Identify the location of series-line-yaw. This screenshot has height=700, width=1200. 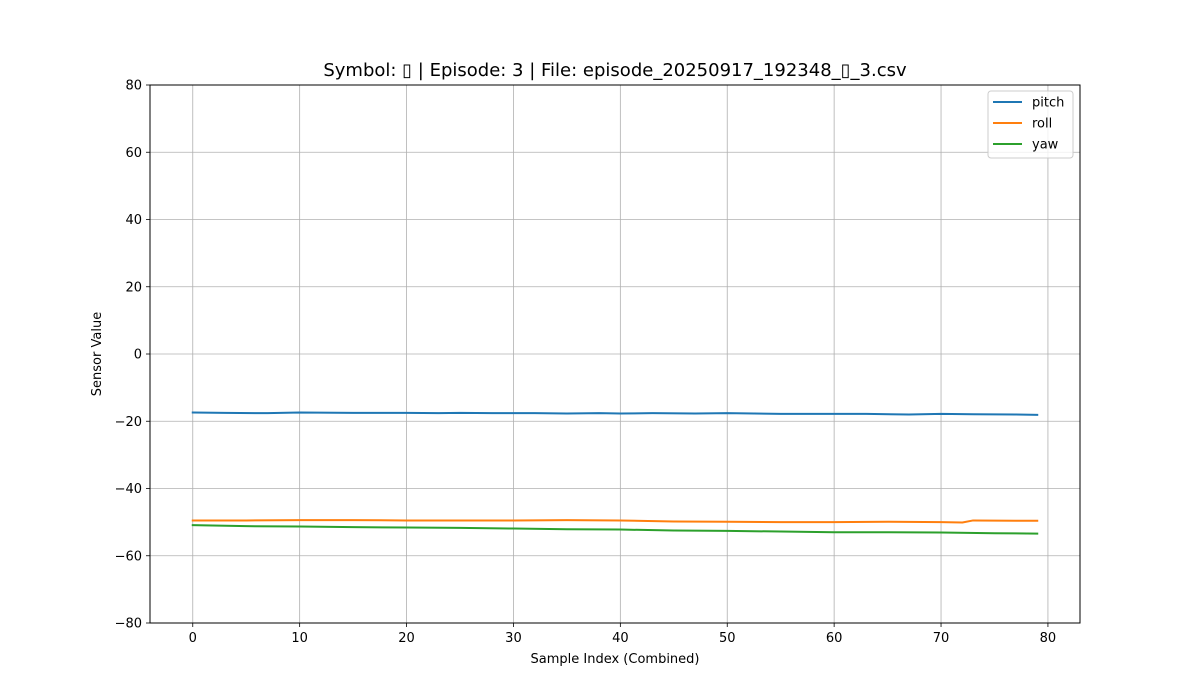
(615, 529).